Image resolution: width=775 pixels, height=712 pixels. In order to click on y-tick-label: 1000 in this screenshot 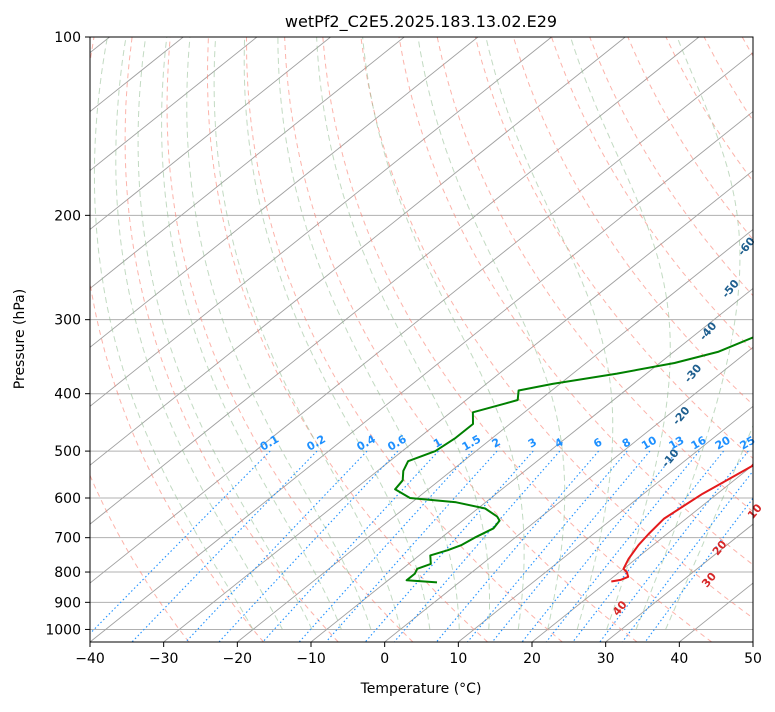, I will do `click(63, 630)`.